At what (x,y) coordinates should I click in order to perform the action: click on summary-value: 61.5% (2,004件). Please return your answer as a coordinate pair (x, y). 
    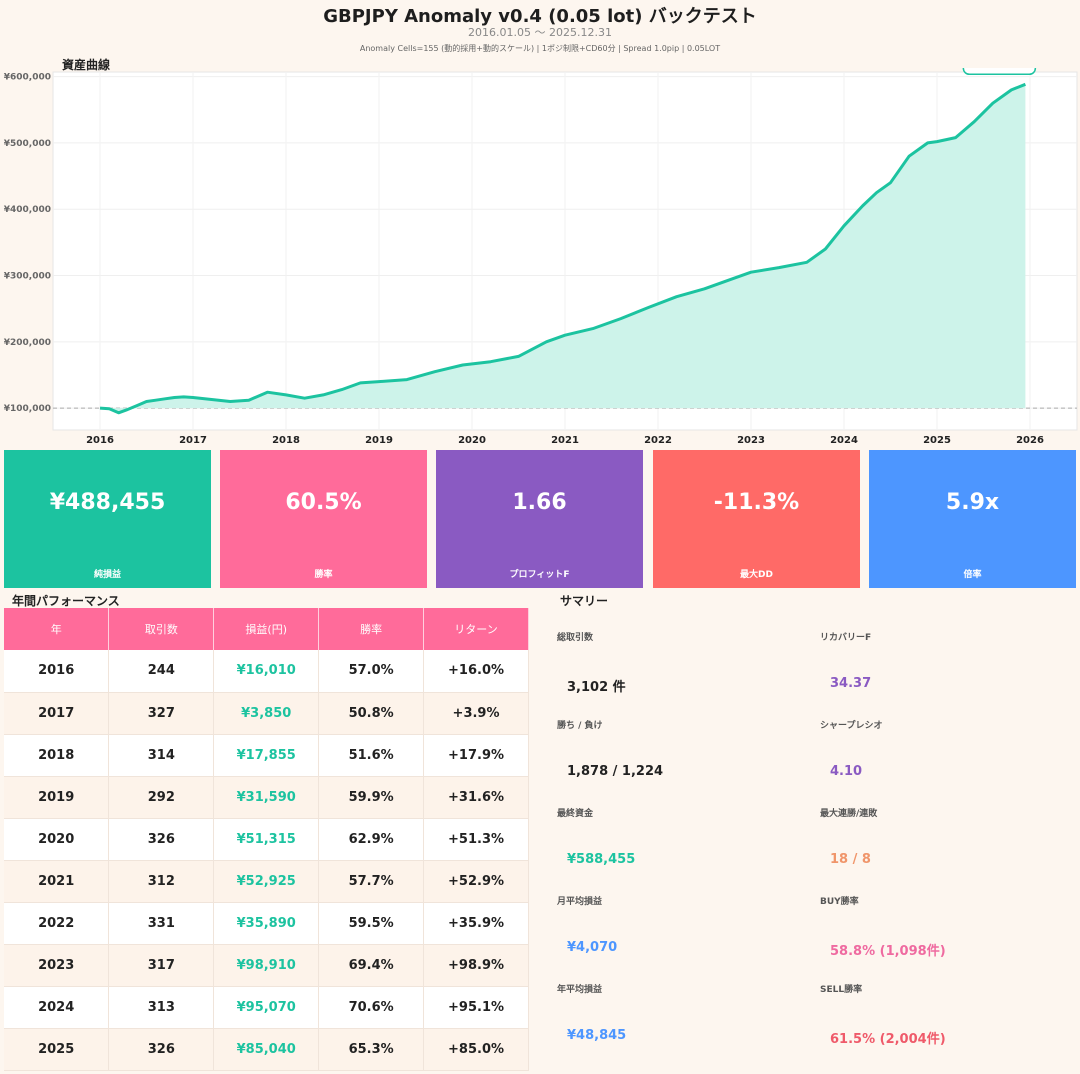
    Looking at the image, I should click on (888, 1039).